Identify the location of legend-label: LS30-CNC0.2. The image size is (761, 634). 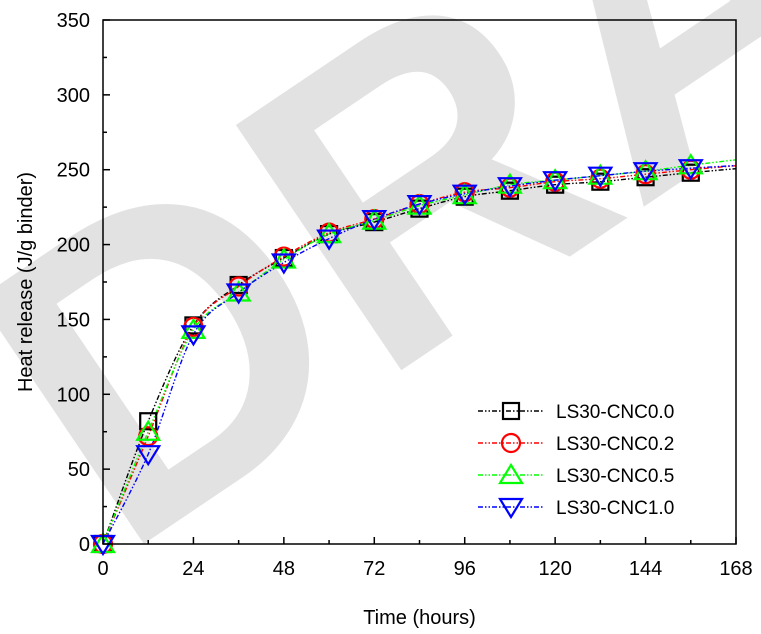
(615, 444).